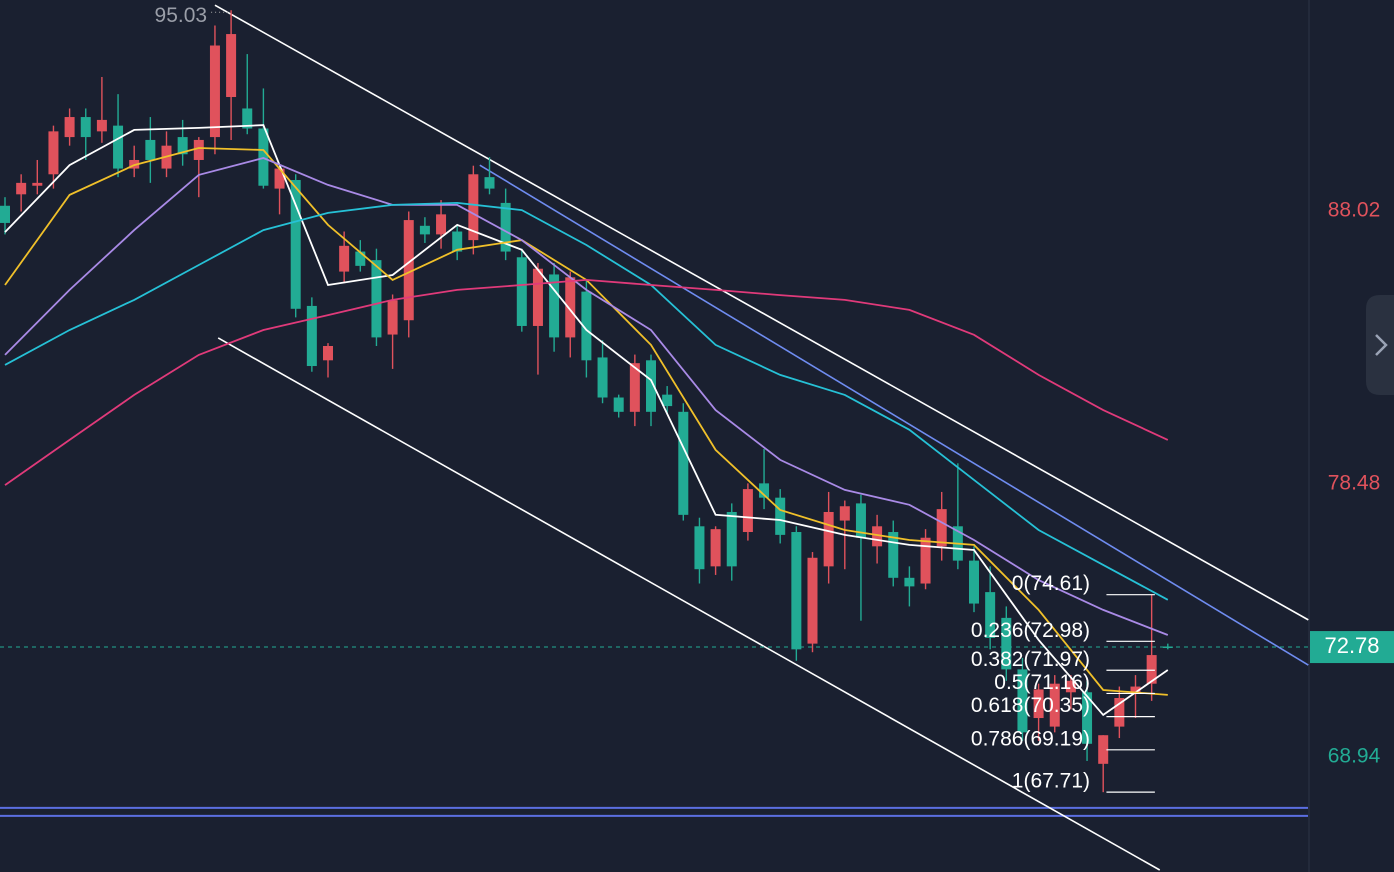  What do you see at coordinates (1354, 209) in the screenshot?
I see `y-tick-label: 88.02` at bounding box center [1354, 209].